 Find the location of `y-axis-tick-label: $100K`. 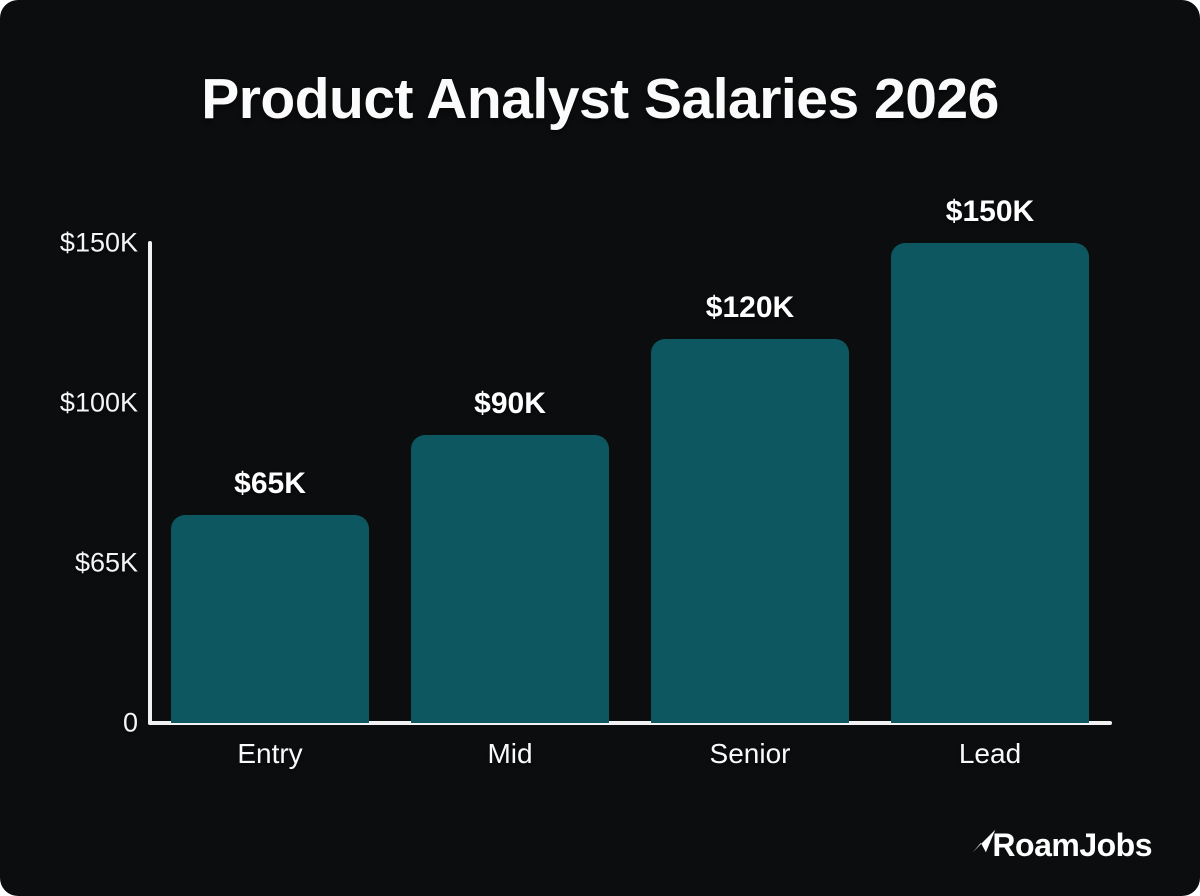

y-axis-tick-label: $100K is located at coordinates (98, 402).